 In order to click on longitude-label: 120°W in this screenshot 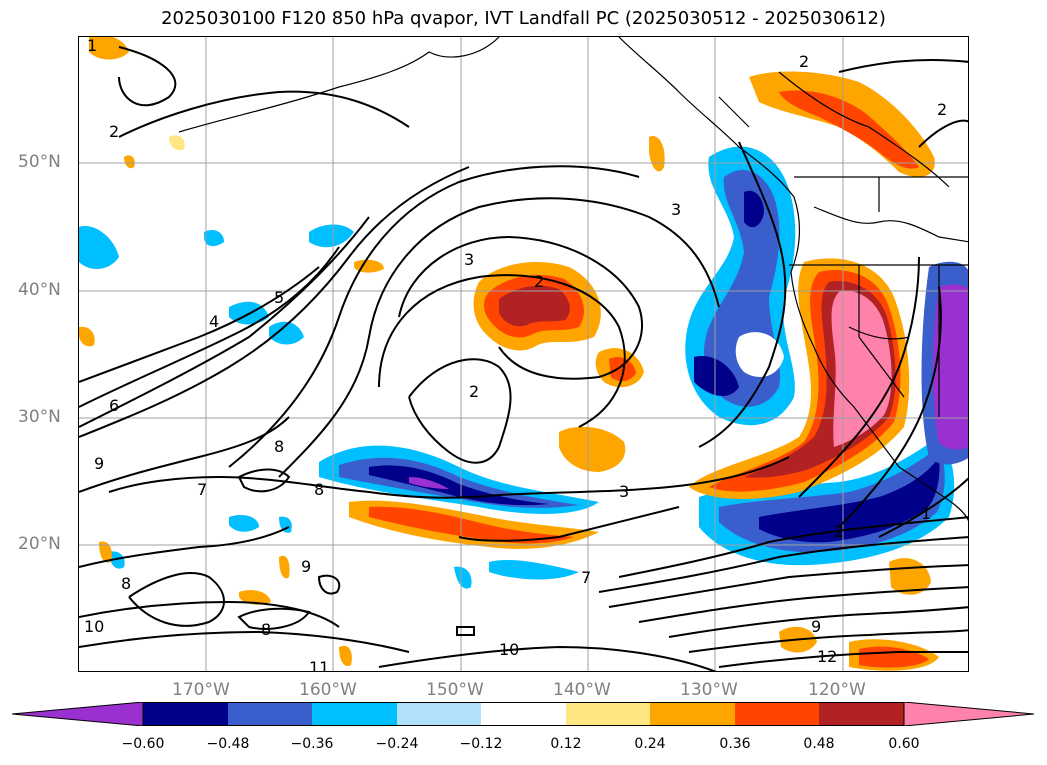, I will do `click(837, 690)`.